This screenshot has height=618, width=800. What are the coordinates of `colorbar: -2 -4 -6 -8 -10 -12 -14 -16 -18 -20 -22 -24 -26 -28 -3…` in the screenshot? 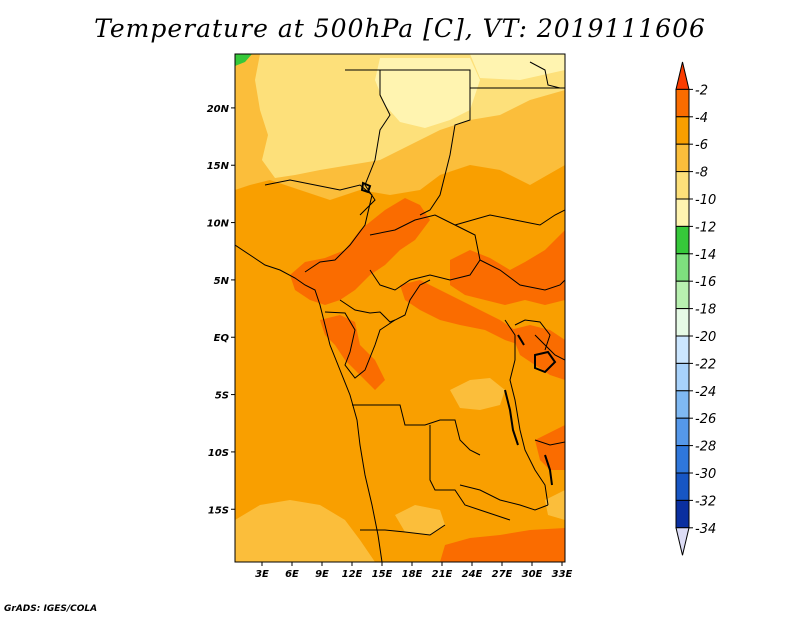 It's located at (695, 308).